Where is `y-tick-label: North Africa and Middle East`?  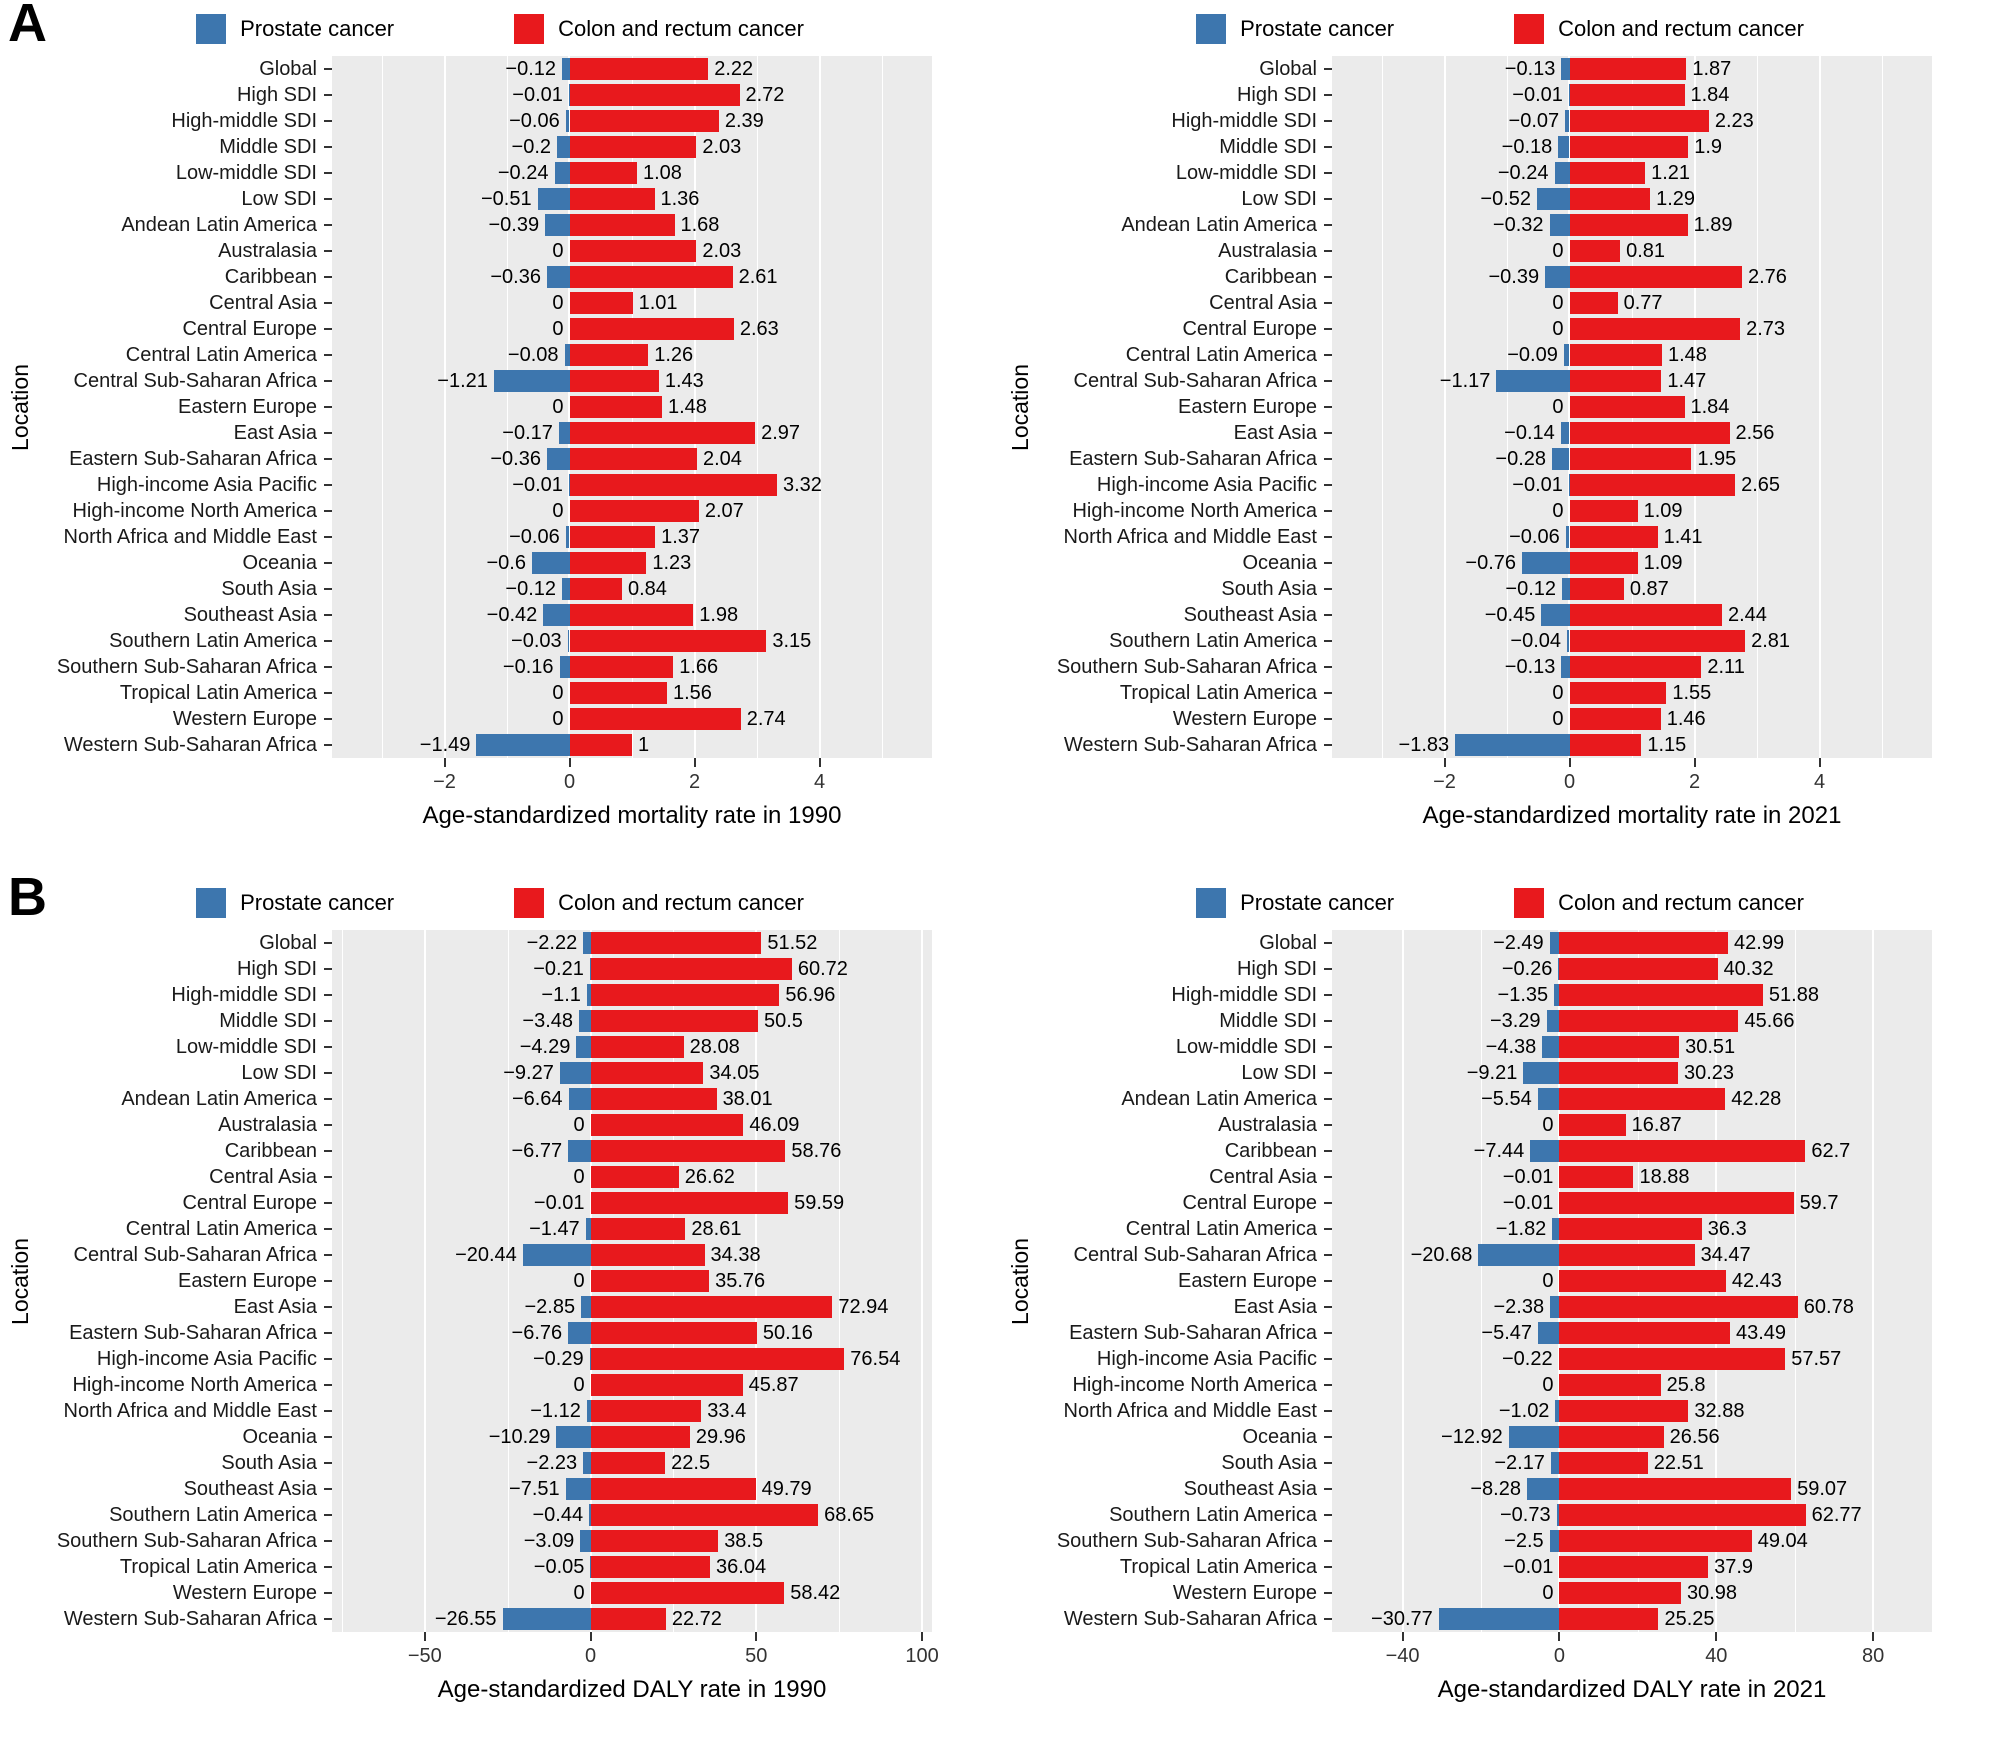 y-tick-label: North Africa and Middle East is located at coordinates (1190, 1410).